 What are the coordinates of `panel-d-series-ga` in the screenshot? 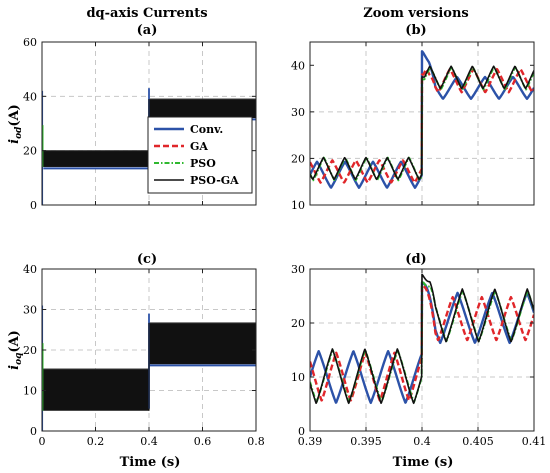 It's located at (422, 343).